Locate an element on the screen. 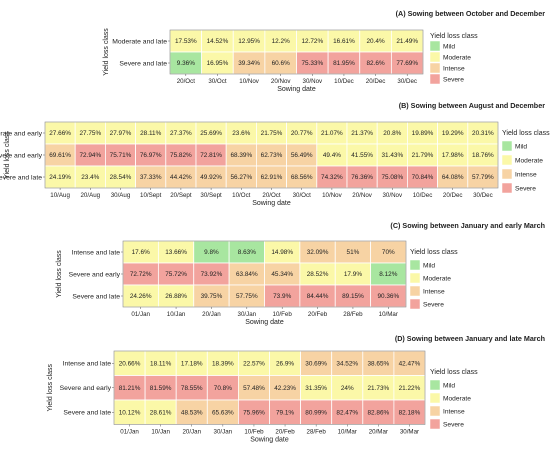  cell-value: 9.36% is located at coordinates (186, 63).